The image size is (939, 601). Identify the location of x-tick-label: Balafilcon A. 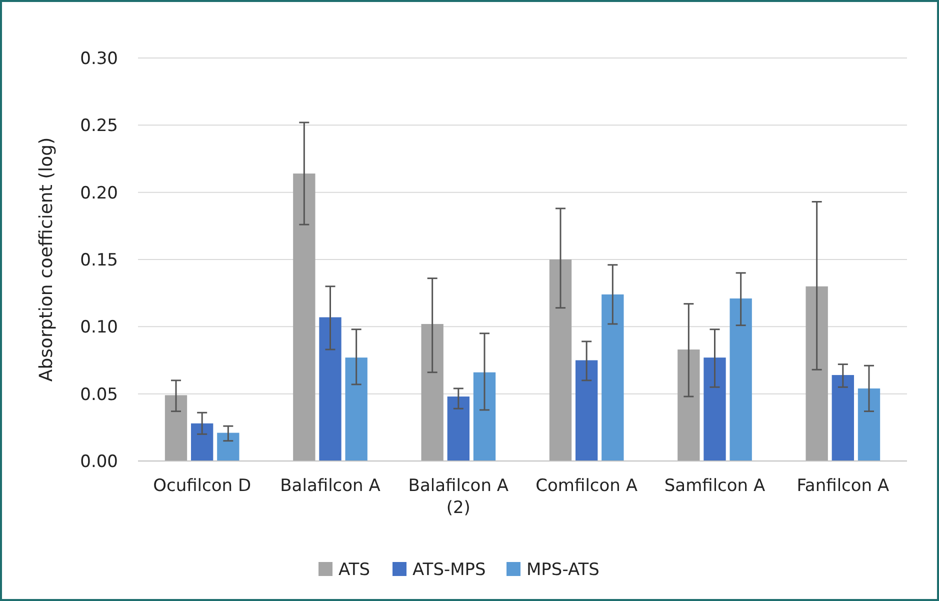
(330, 486).